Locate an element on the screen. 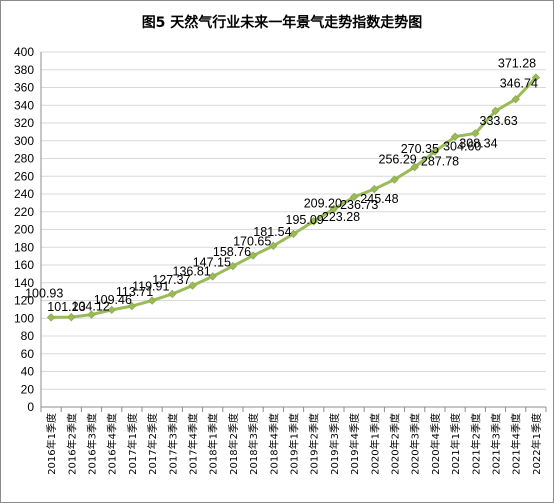 The width and height of the screenshot is (554, 503). x-tick-label: 2019年4季度 is located at coordinates (354, 444).